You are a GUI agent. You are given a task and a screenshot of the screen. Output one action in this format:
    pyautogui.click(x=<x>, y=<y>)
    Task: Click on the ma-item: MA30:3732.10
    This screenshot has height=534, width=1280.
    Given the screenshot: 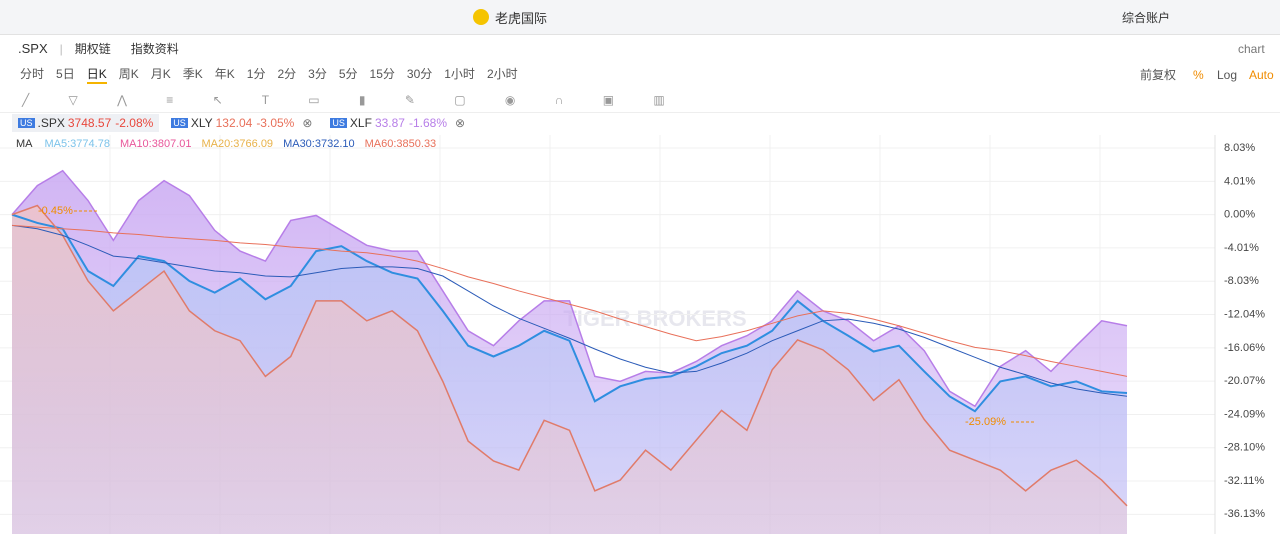 What is the action you would take?
    pyautogui.click(x=319, y=144)
    